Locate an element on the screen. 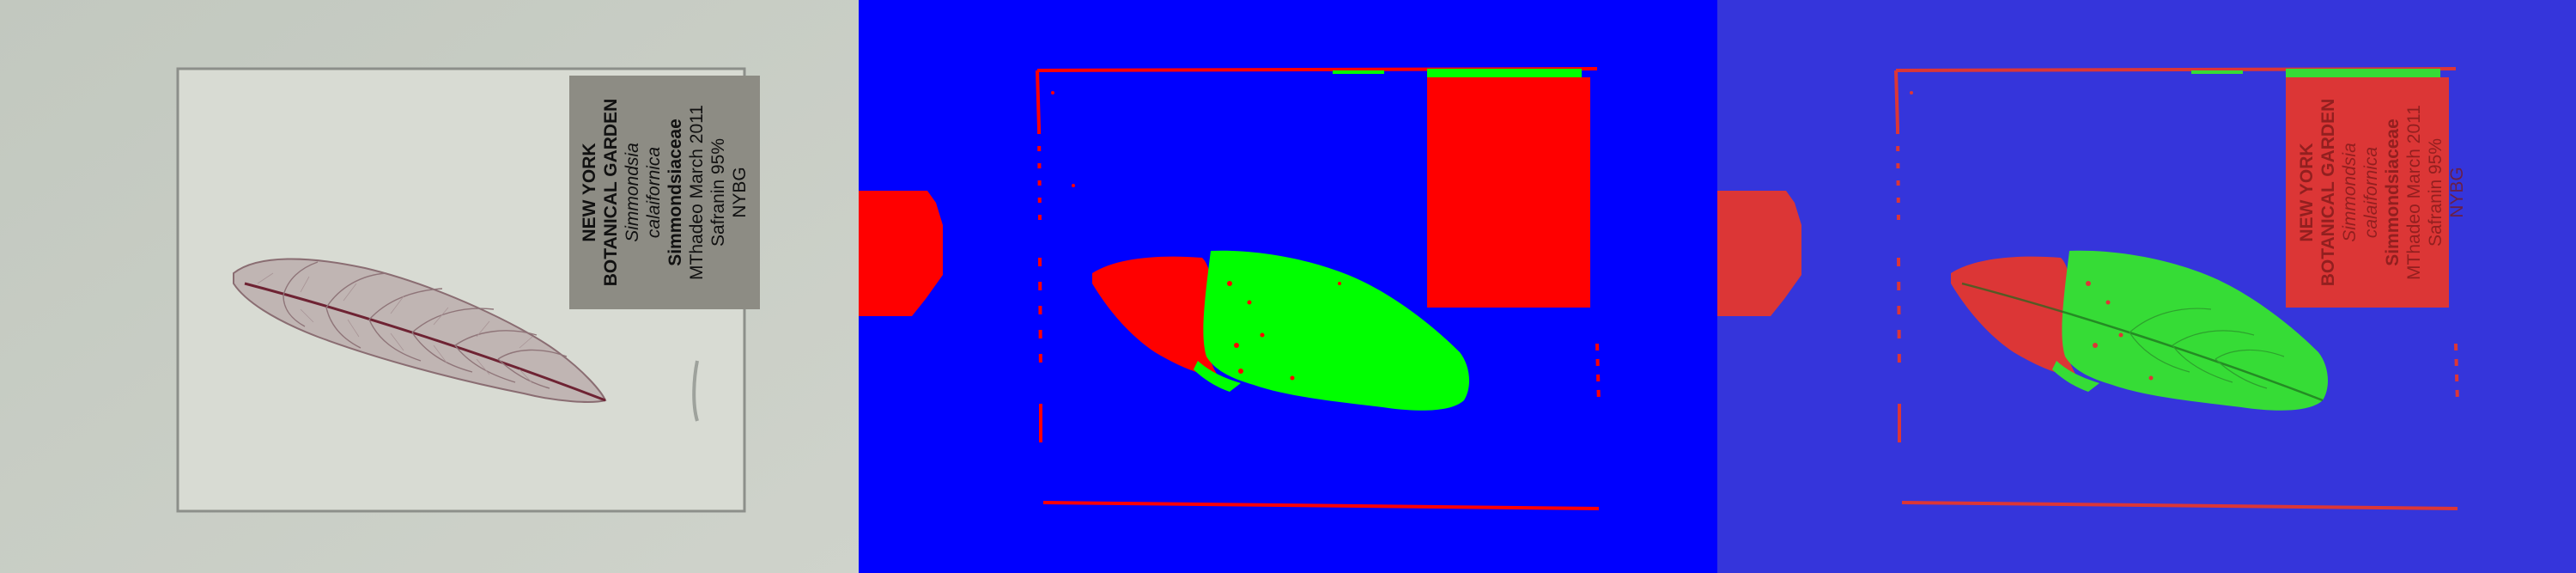 This screenshot has width=2576, height=573. label-line-family: Simmondsiaceae is located at coordinates (675, 192).